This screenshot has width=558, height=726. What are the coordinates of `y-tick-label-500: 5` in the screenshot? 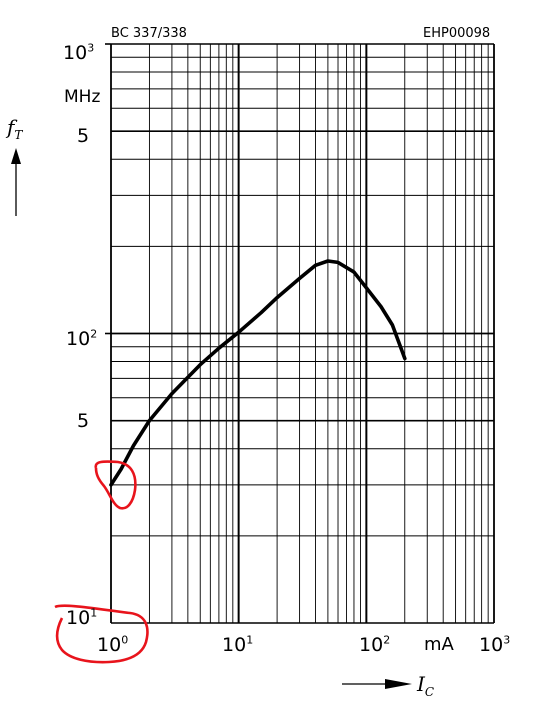 It's located at (83, 136).